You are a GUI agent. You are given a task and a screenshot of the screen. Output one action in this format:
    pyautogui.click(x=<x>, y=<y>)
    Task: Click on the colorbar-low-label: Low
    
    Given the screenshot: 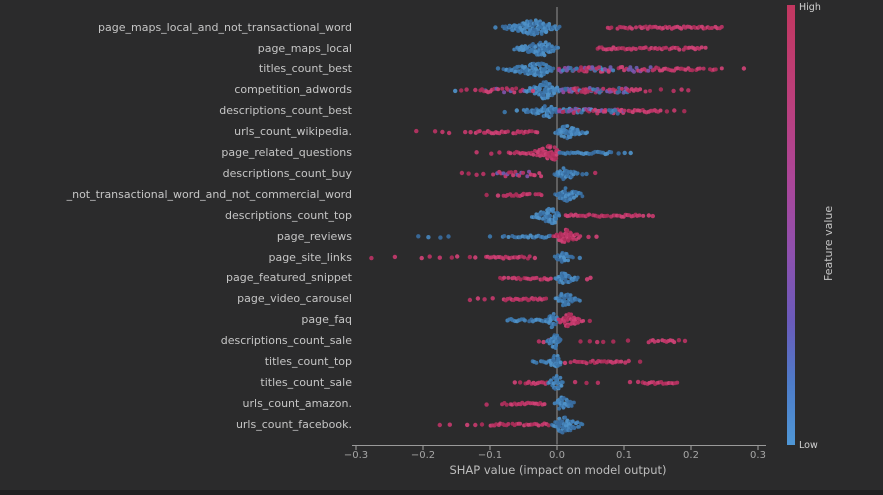 What is the action you would take?
    pyautogui.click(x=808, y=445)
    